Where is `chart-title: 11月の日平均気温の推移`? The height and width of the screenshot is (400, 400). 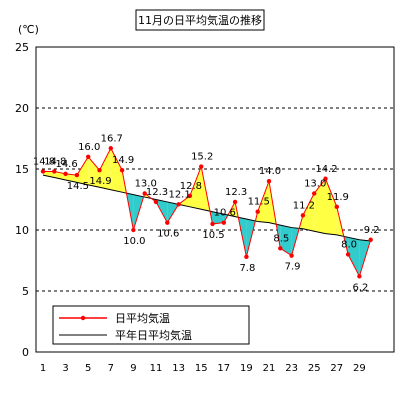 chart-title: 11月の日平均気温の推移 is located at coordinates (200, 20).